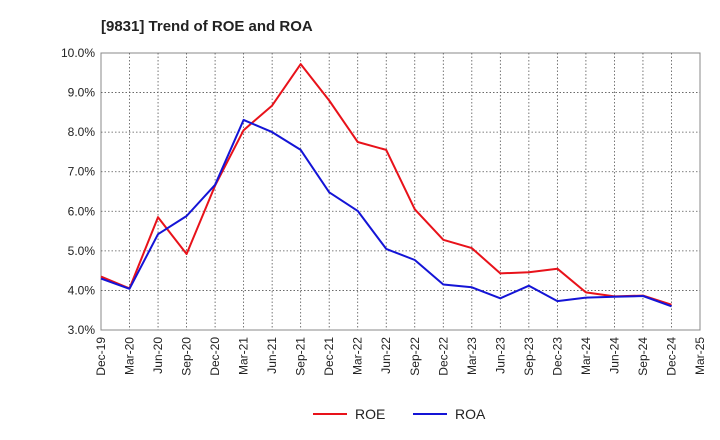 The height and width of the screenshot is (440, 720). Describe the element at coordinates (187, 356) in the screenshot. I see `x-tick-label: Sep-20` at that location.